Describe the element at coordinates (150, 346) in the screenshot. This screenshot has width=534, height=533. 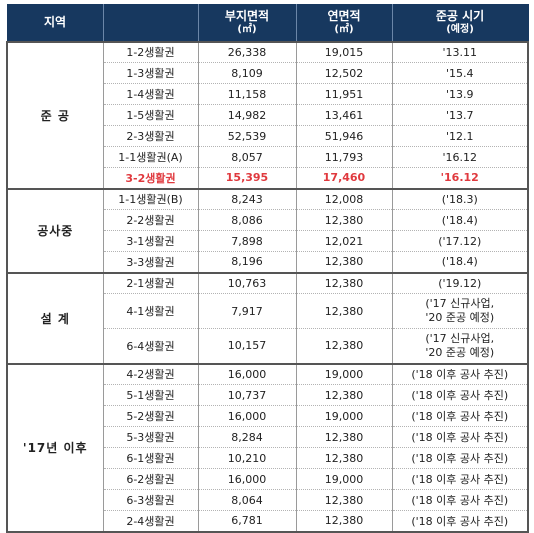
I see `area-name-cell: 6-4생활권` at that location.